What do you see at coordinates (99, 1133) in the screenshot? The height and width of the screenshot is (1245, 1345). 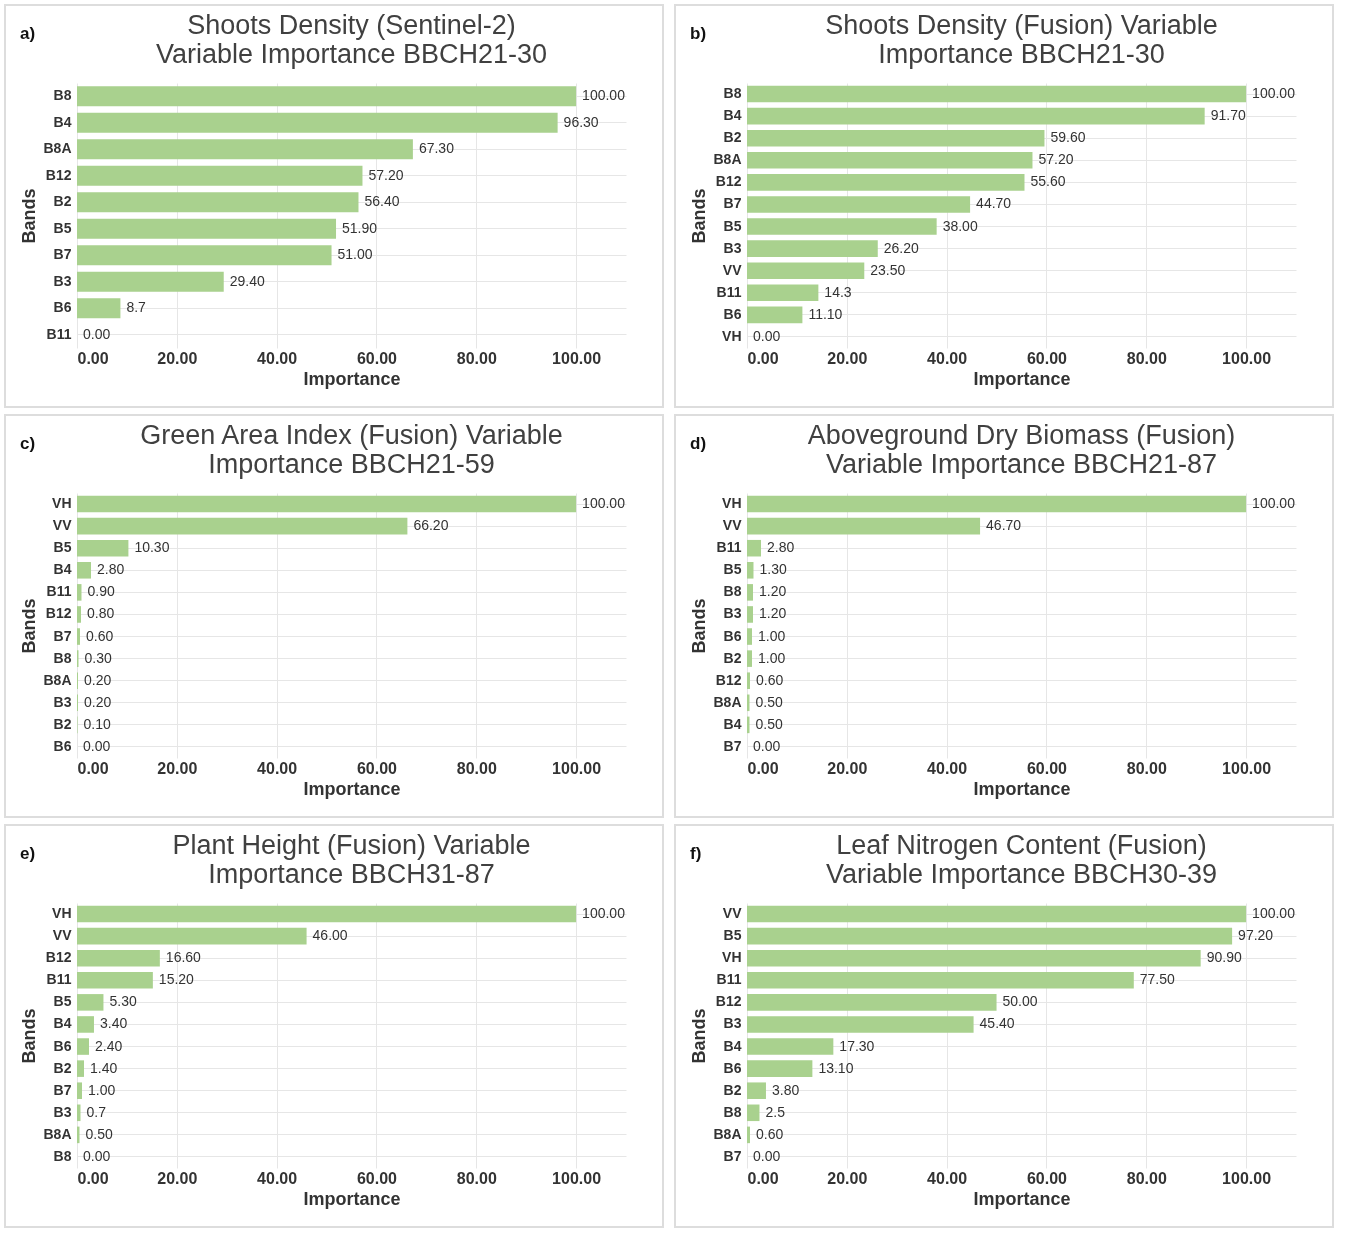 I see `data-label: 0.50` at bounding box center [99, 1133].